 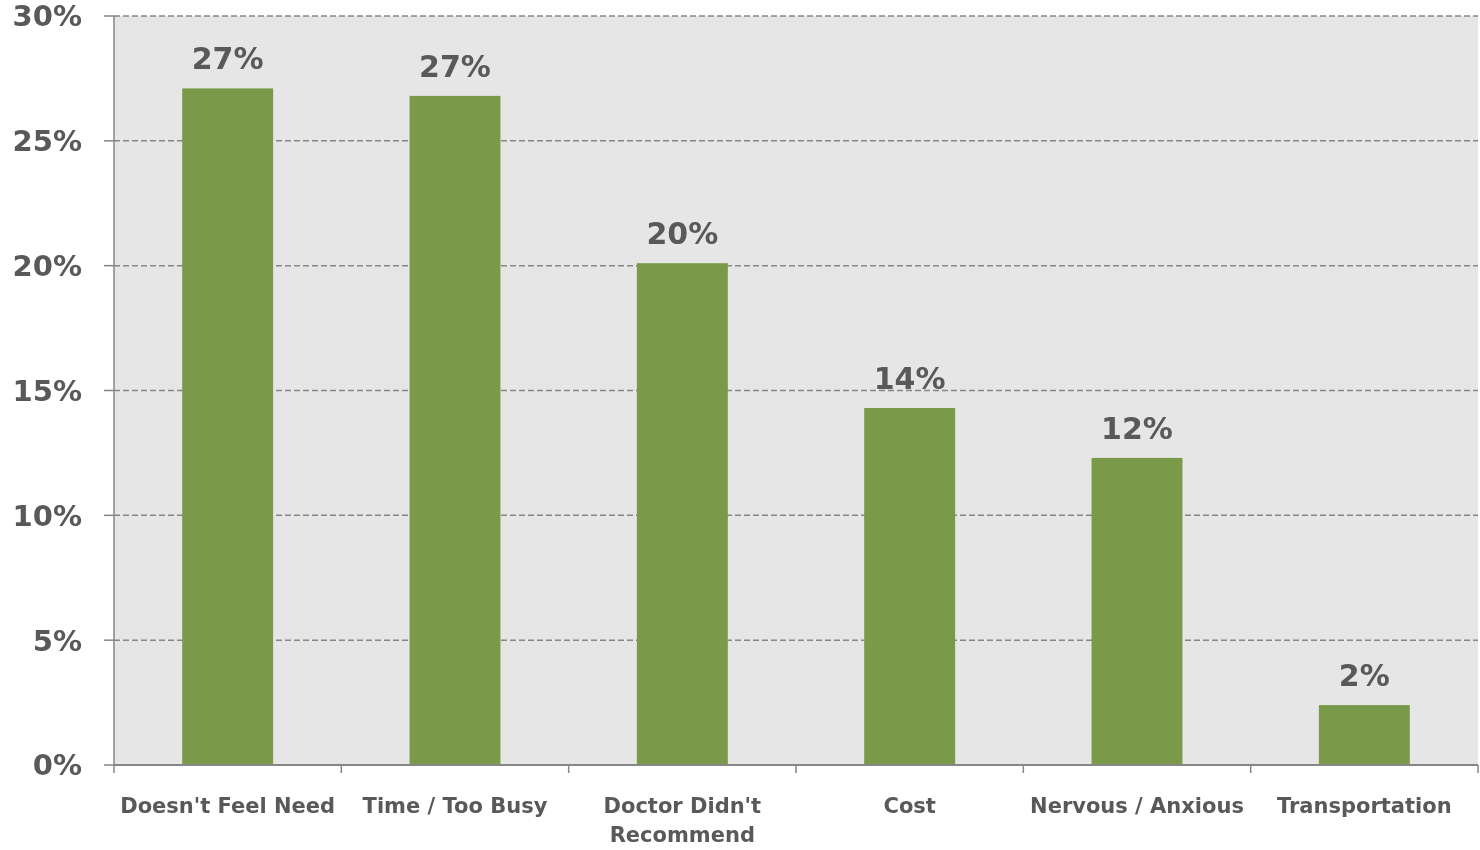 What do you see at coordinates (1137, 428) in the screenshot?
I see `data-label: 12%` at bounding box center [1137, 428].